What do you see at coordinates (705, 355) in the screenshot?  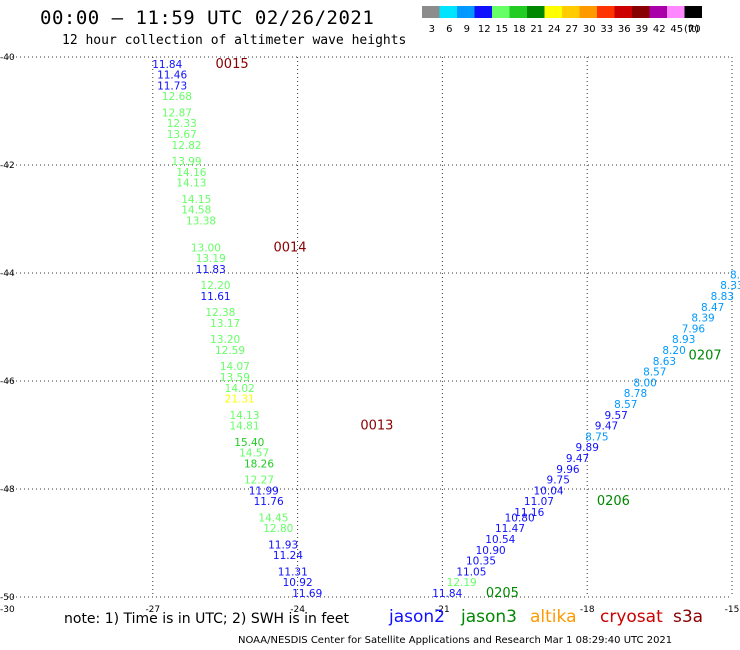 I see `time-label: 0207` at bounding box center [705, 355].